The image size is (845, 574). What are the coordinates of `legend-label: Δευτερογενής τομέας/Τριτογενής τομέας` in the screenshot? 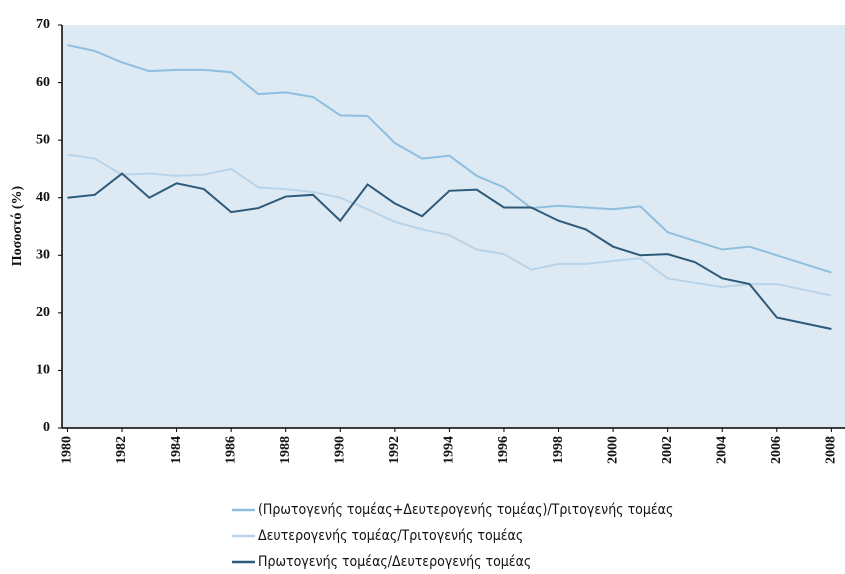 It's located at (390, 536).